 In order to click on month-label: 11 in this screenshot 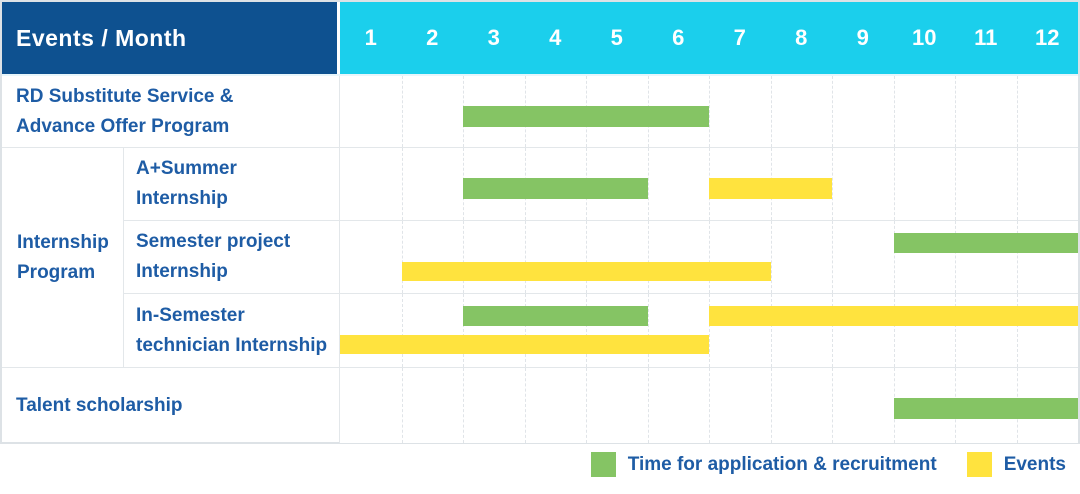, I will do `click(986, 37)`.